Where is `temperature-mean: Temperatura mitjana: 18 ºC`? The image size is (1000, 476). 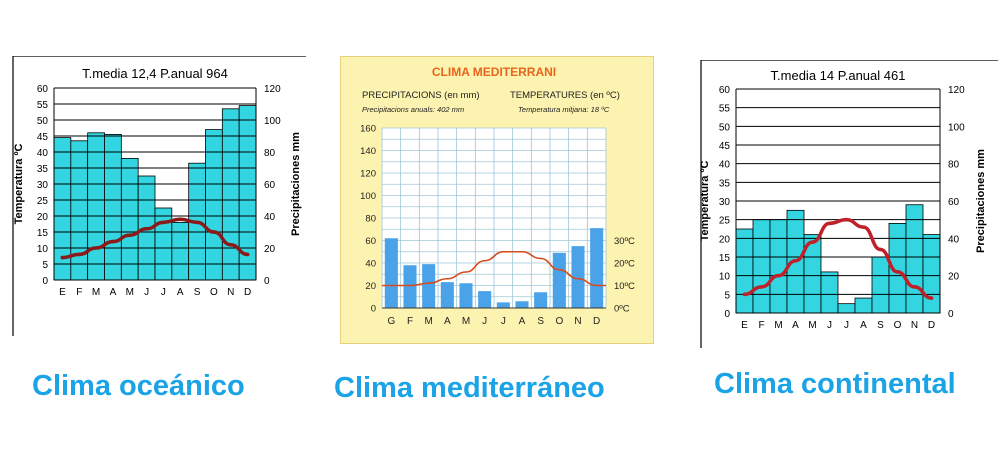 temperature-mean: Temperatura mitjana: 18 ºC is located at coordinates (564, 109).